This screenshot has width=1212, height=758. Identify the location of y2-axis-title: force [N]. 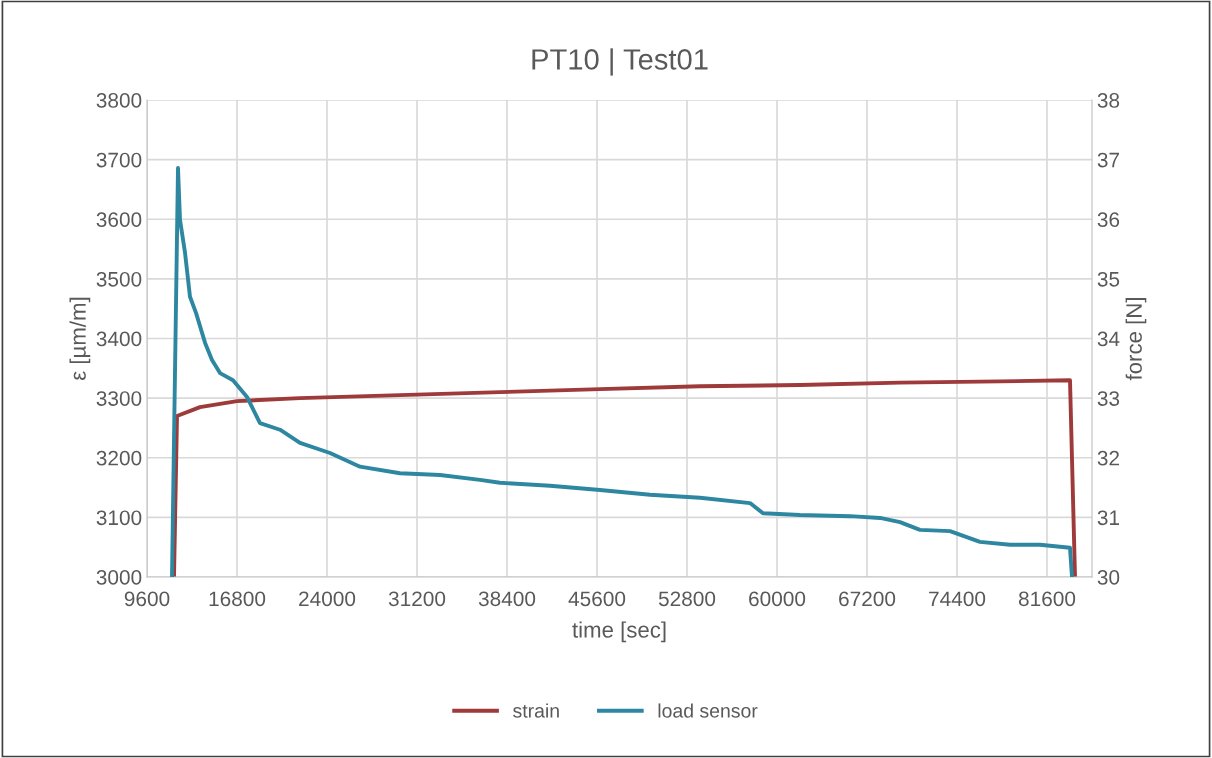
(1136, 339).